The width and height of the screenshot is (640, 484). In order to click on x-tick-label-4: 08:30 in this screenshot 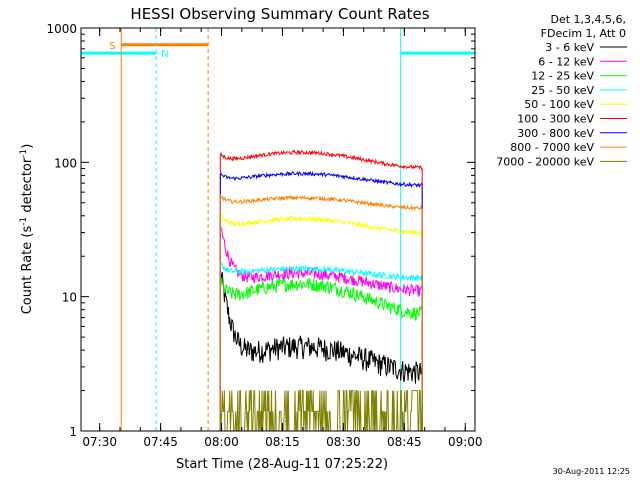, I will do `click(343, 442)`.